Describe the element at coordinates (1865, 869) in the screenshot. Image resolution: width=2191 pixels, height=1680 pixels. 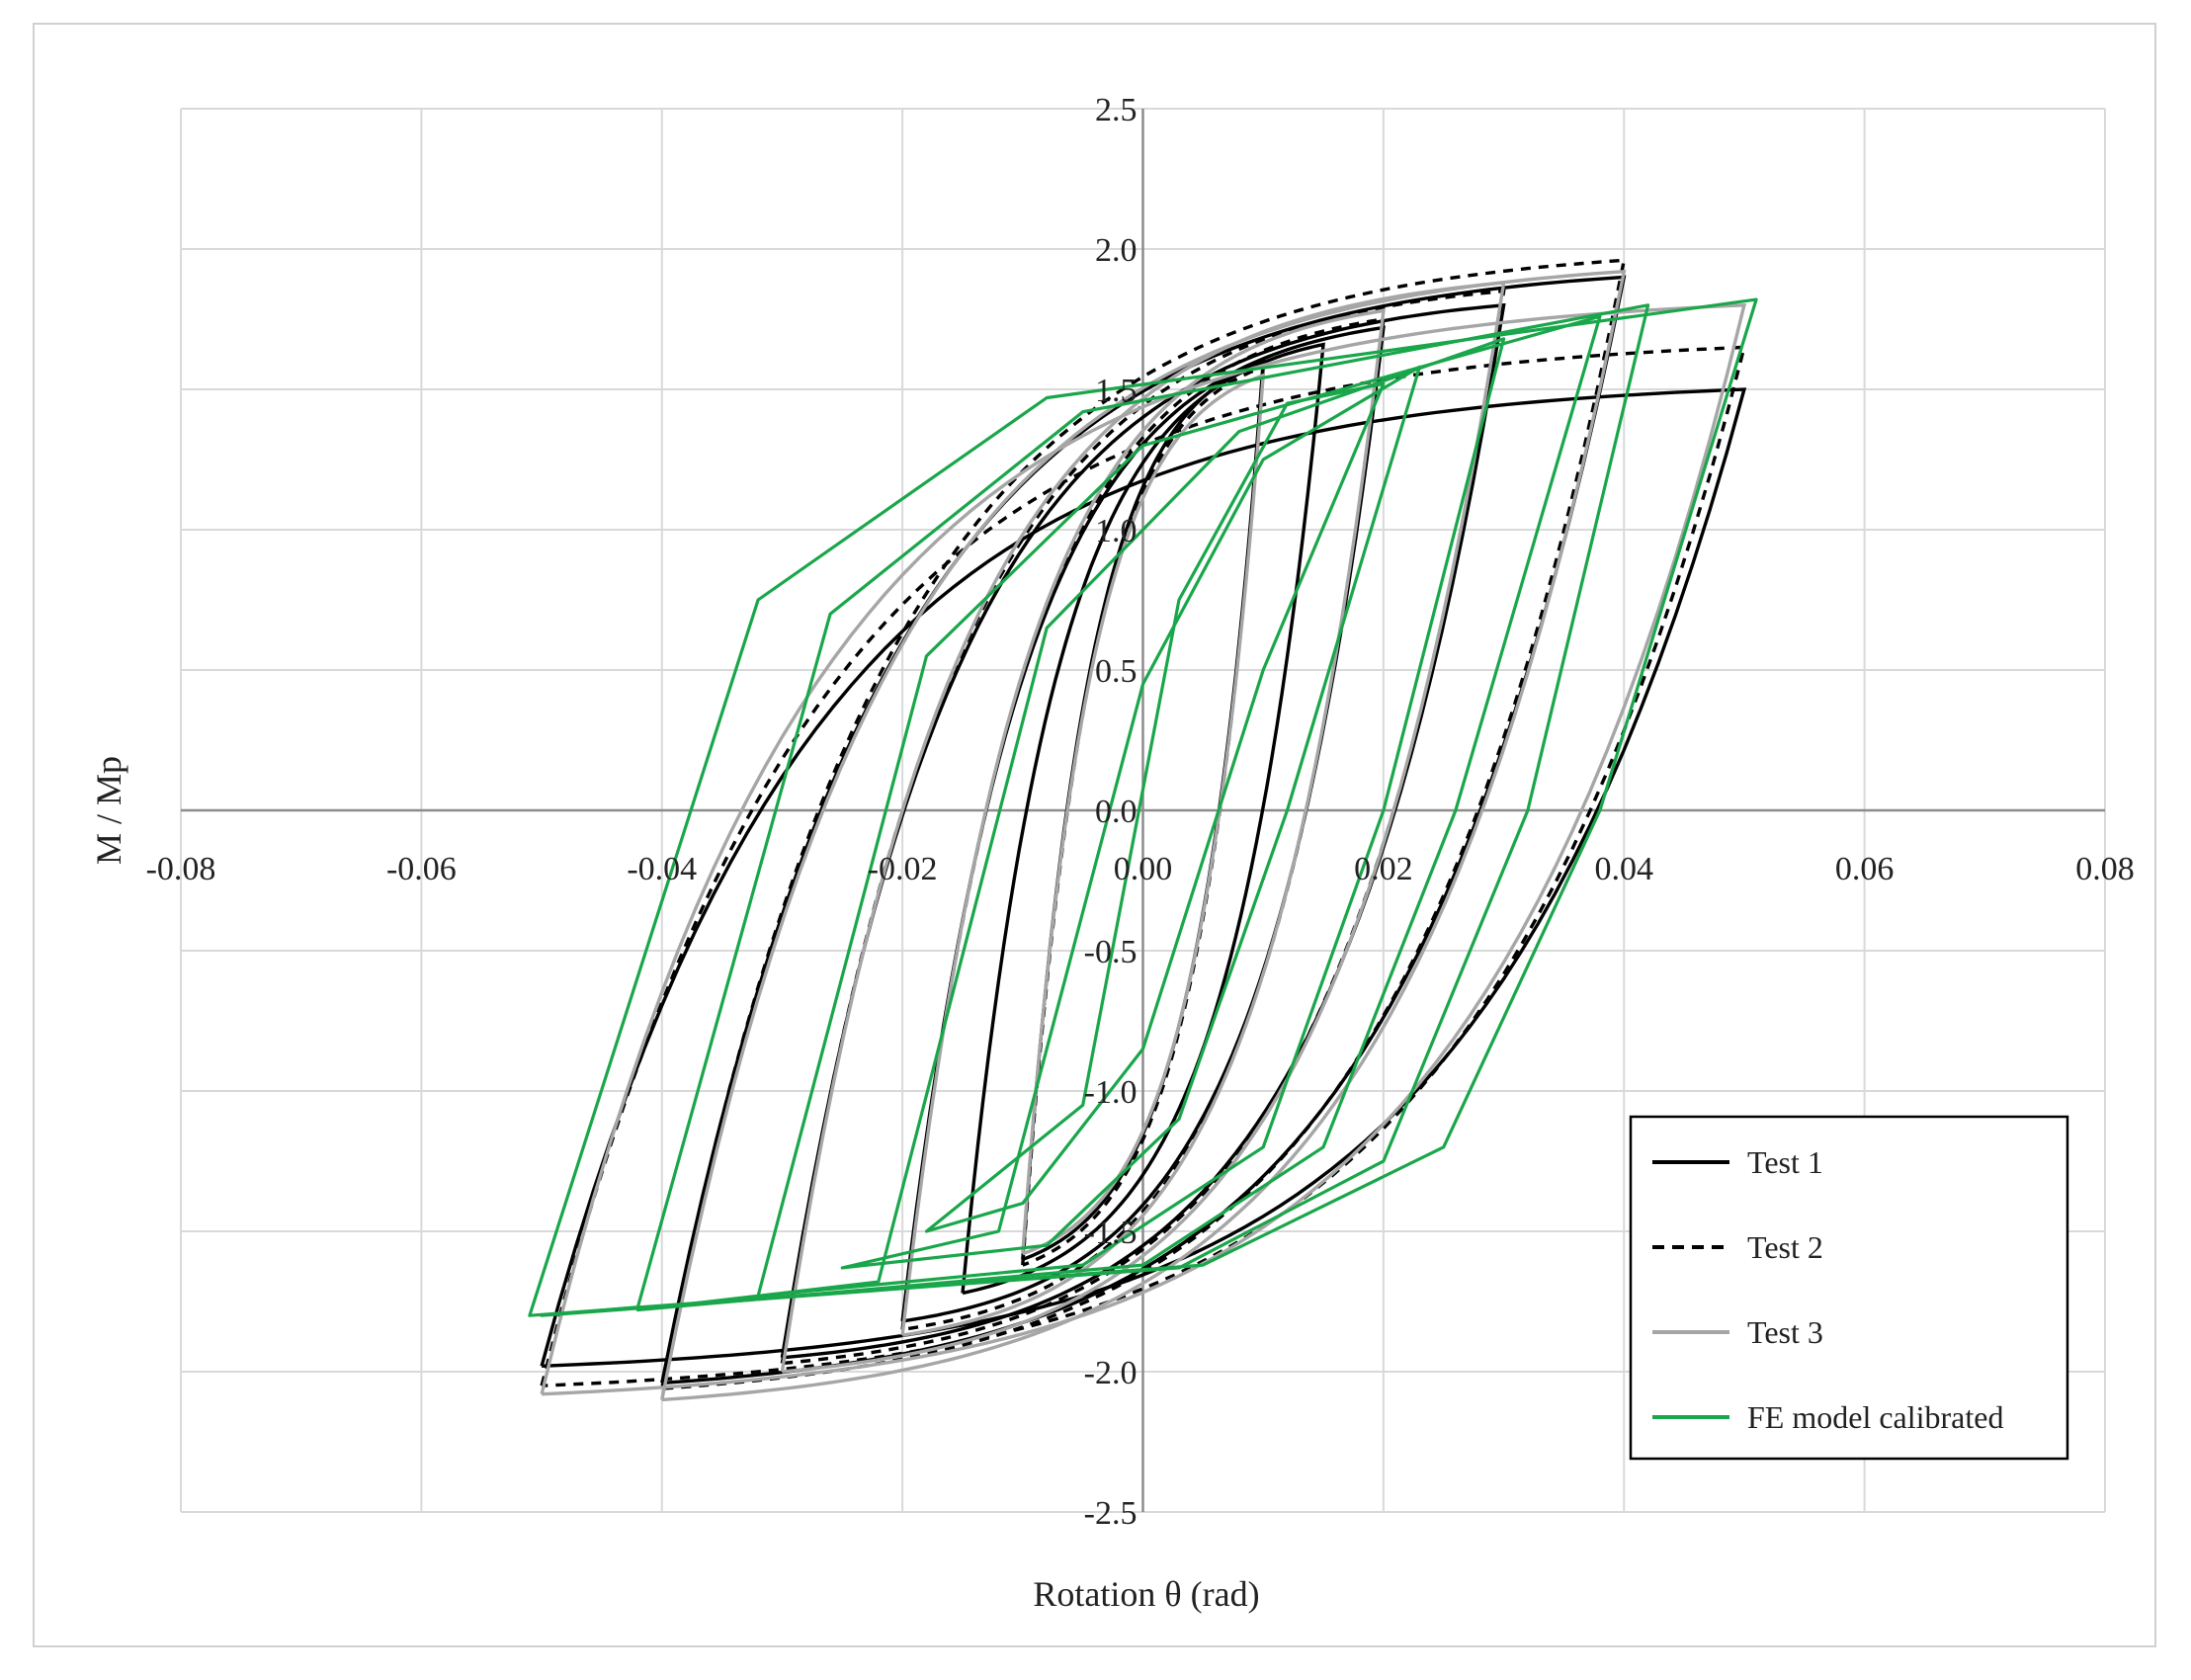
I see `x-tick-label: 0.06` at that location.